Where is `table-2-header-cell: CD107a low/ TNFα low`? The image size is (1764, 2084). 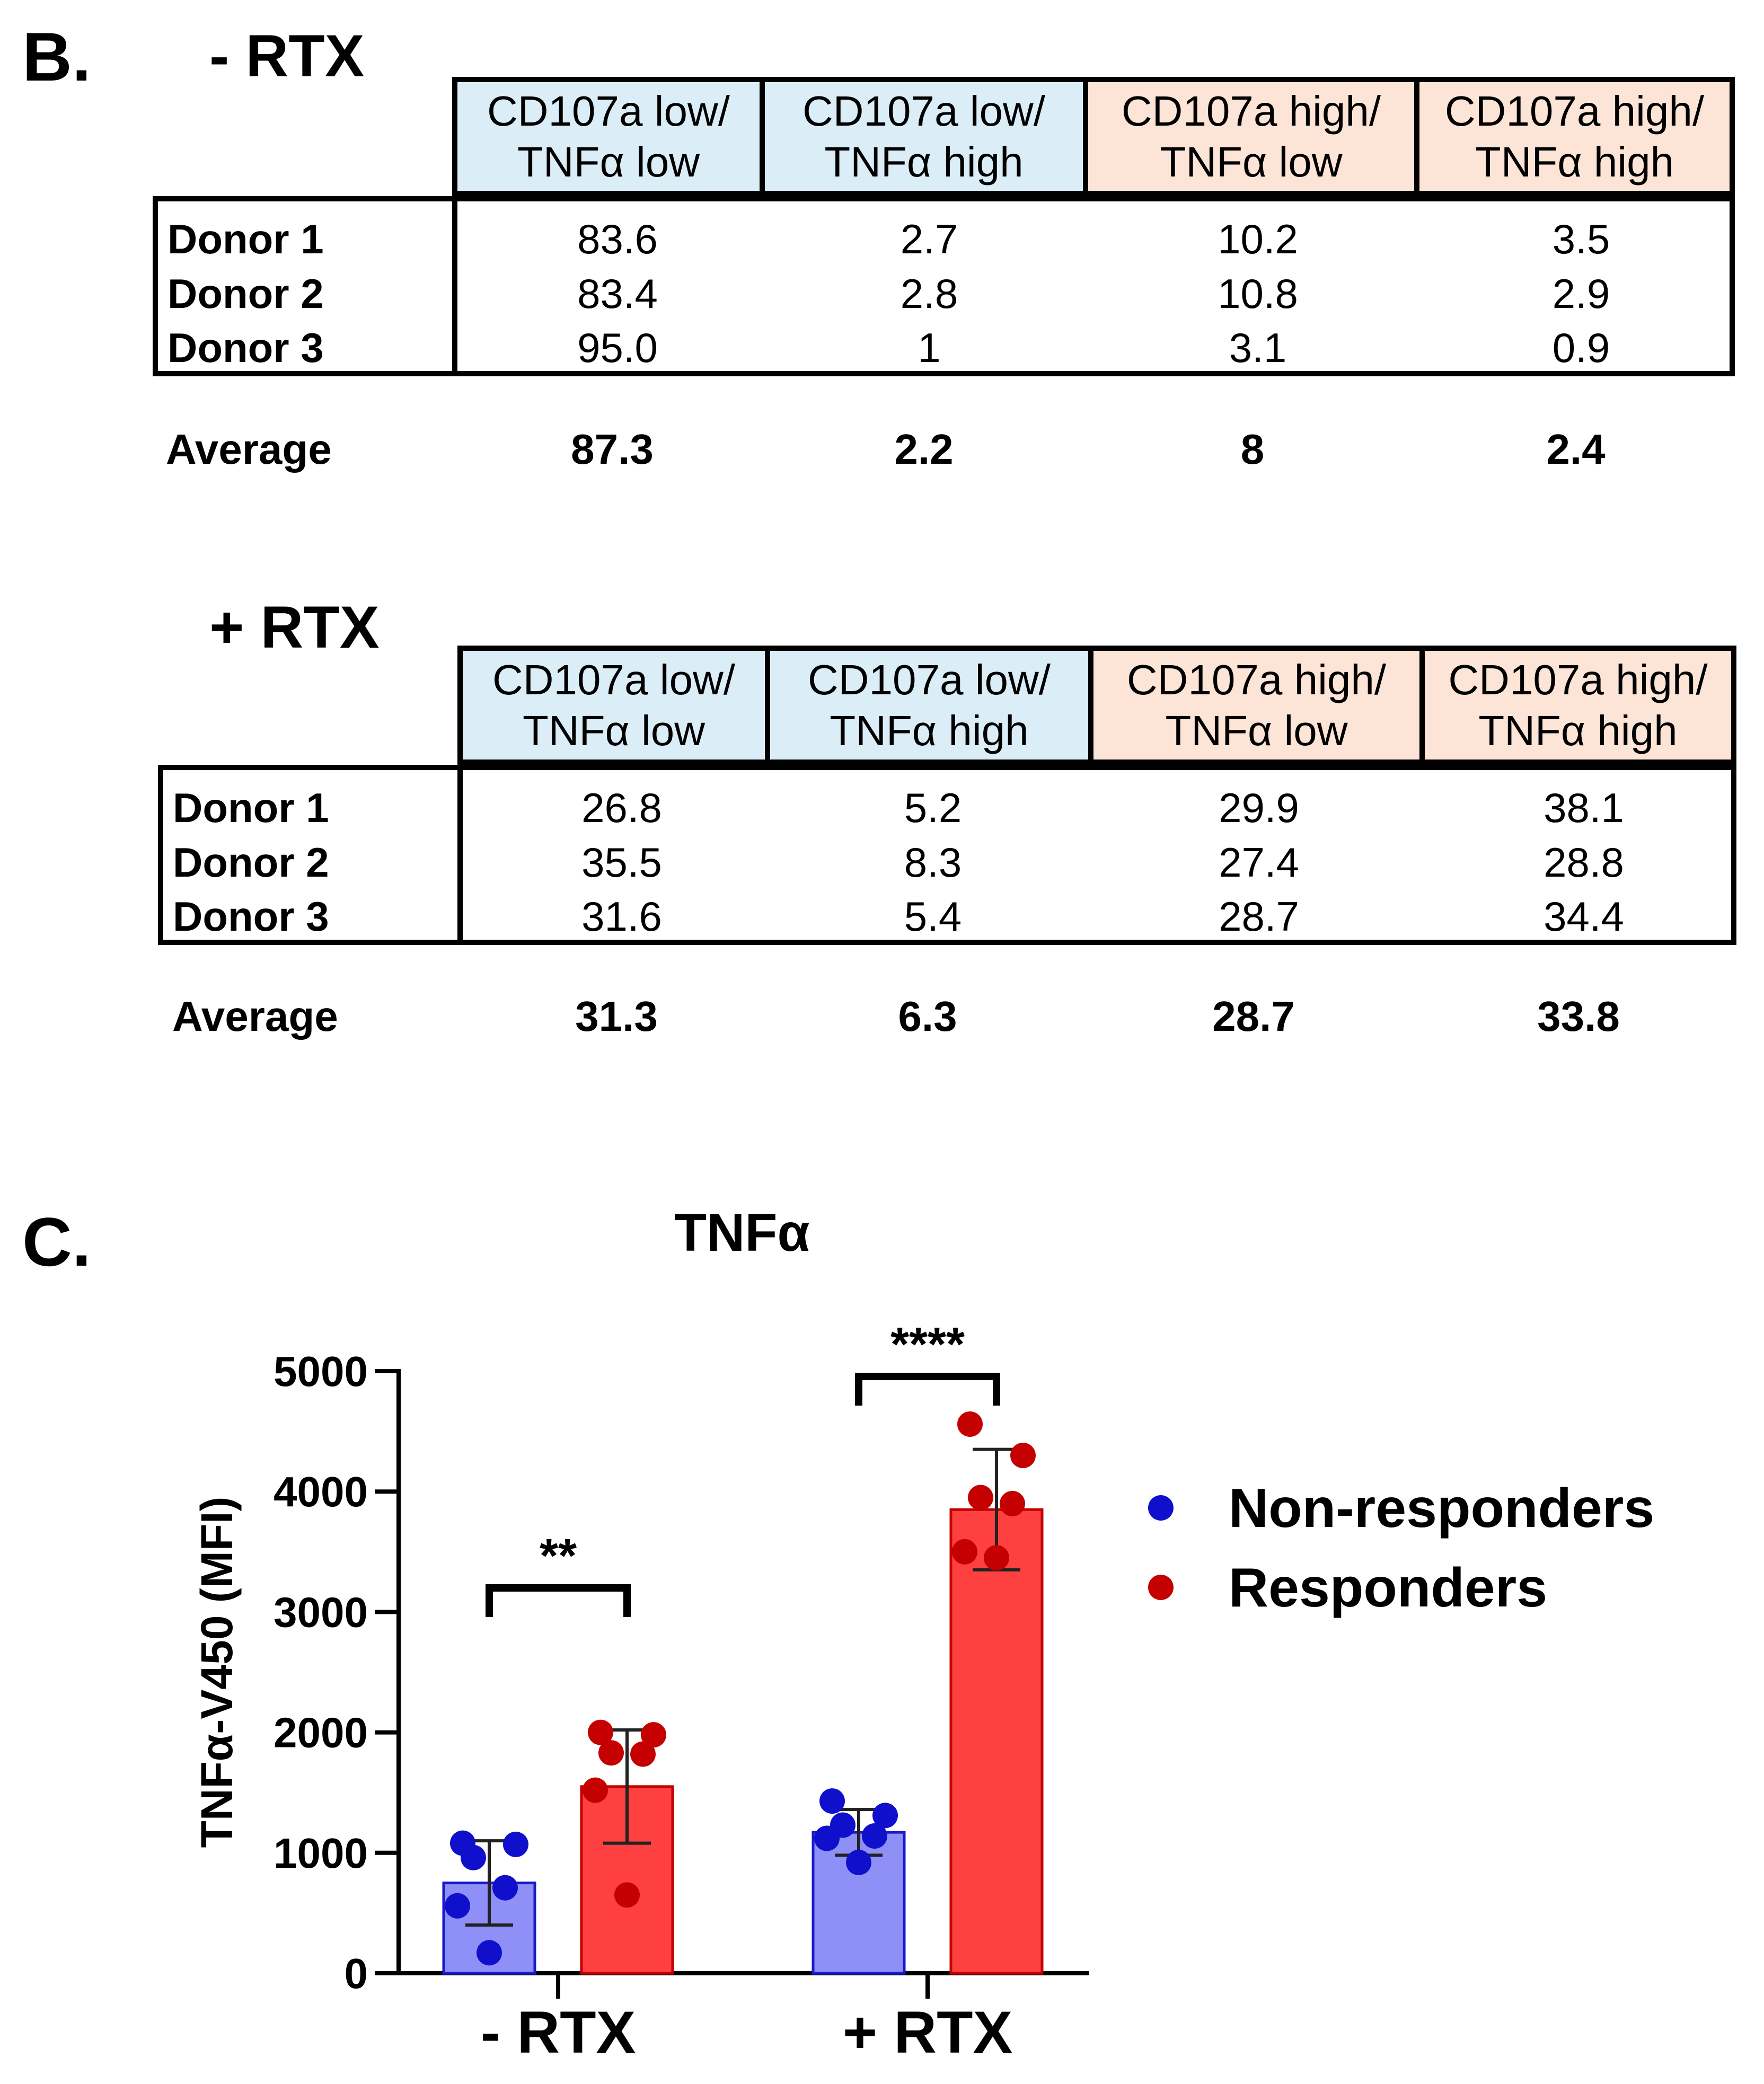
table-2-header-cell: CD107a low/ TNFα low is located at coordinates (614, 705).